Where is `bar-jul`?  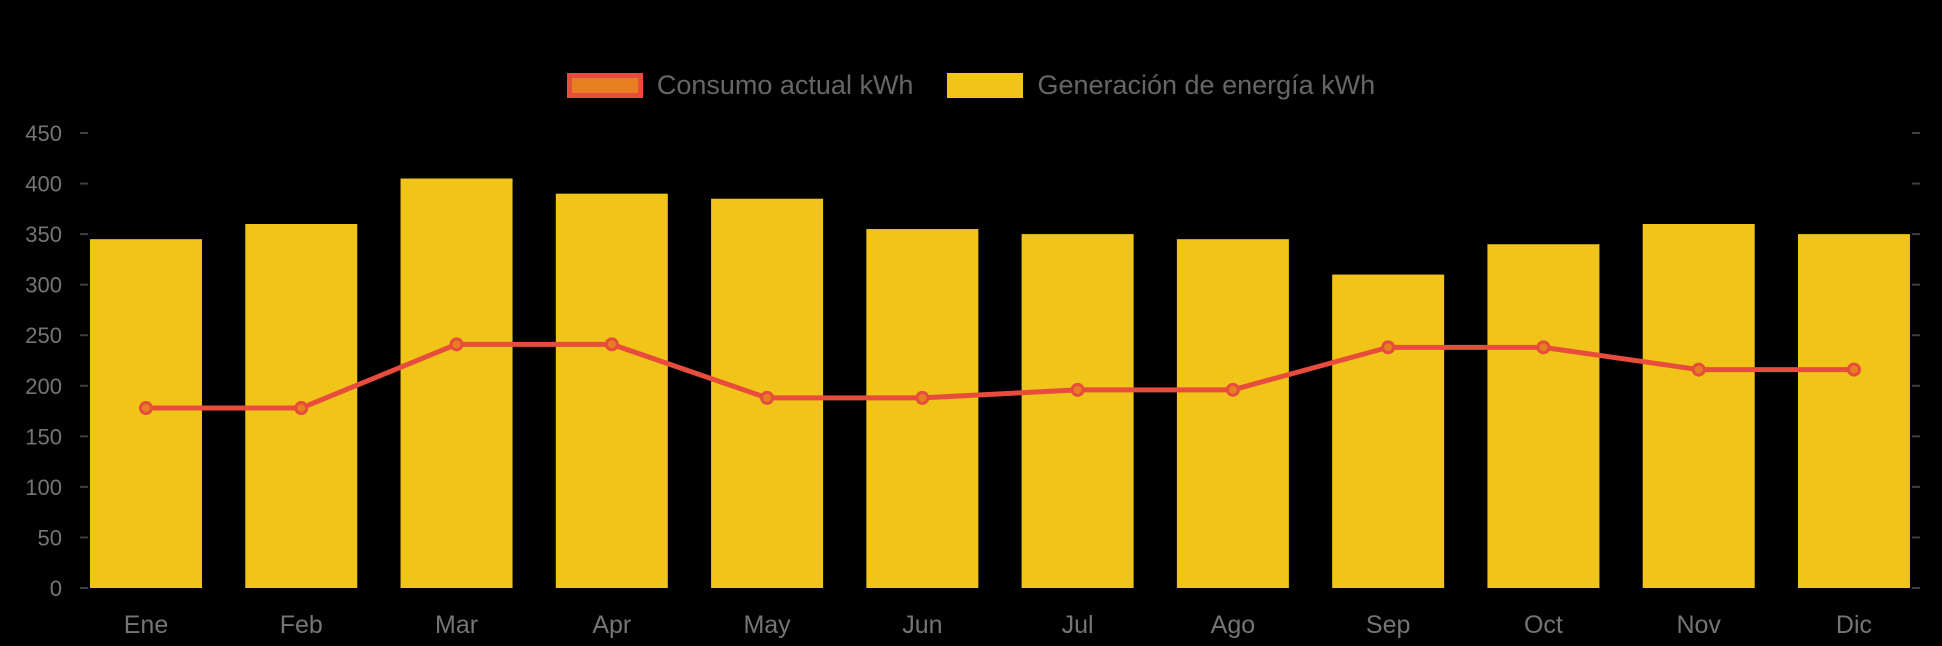
bar-jul is located at coordinates (1077, 411).